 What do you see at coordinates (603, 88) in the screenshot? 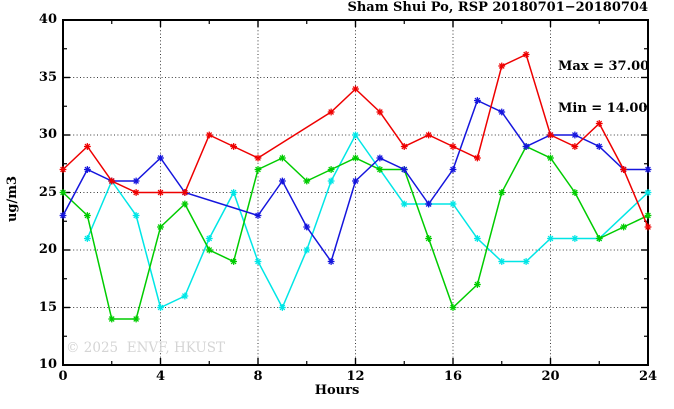
I see `legend-maxmin: Max = 37.00 Min = 14.00` at bounding box center [603, 88].